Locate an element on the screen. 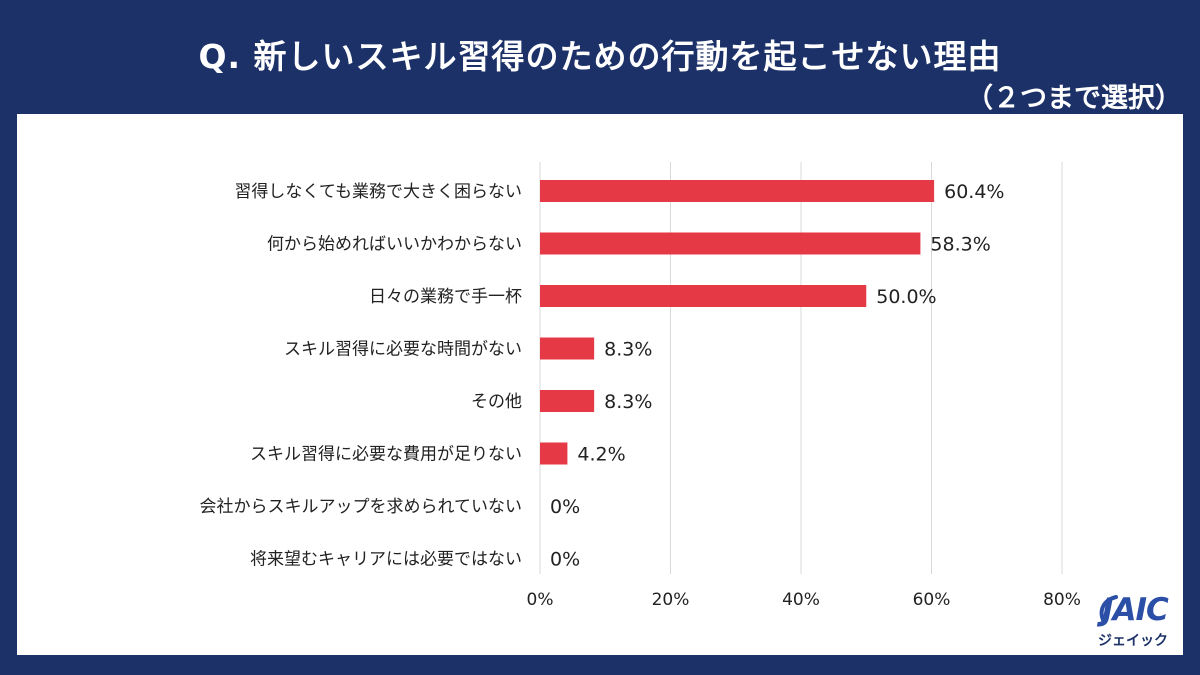  category-label-1: 何から始めればいいかわからない is located at coordinates (394, 245).